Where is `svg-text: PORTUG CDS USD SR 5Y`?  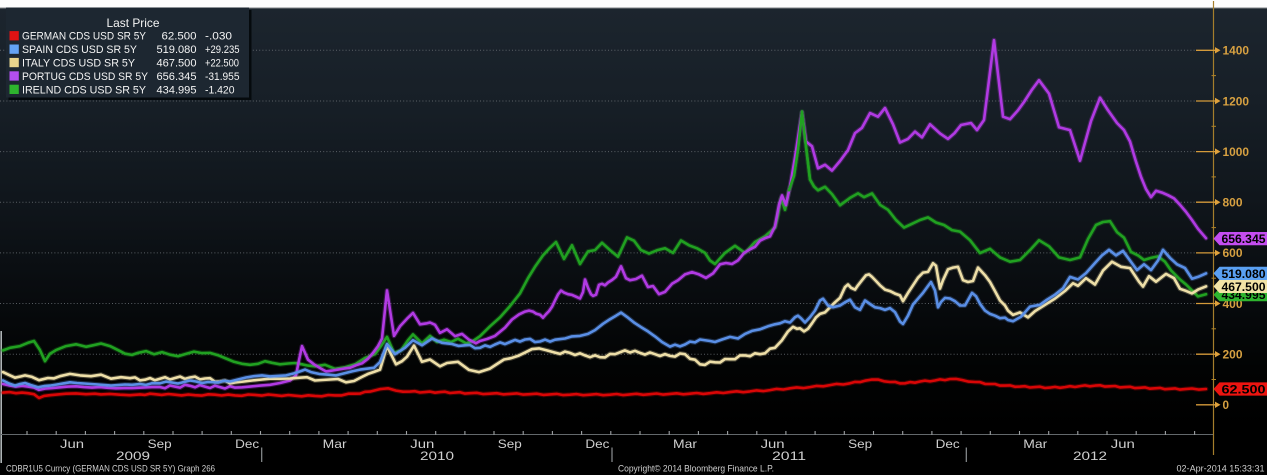 svg-text: PORTUG CDS USD SR 5Y is located at coordinates (85, 77).